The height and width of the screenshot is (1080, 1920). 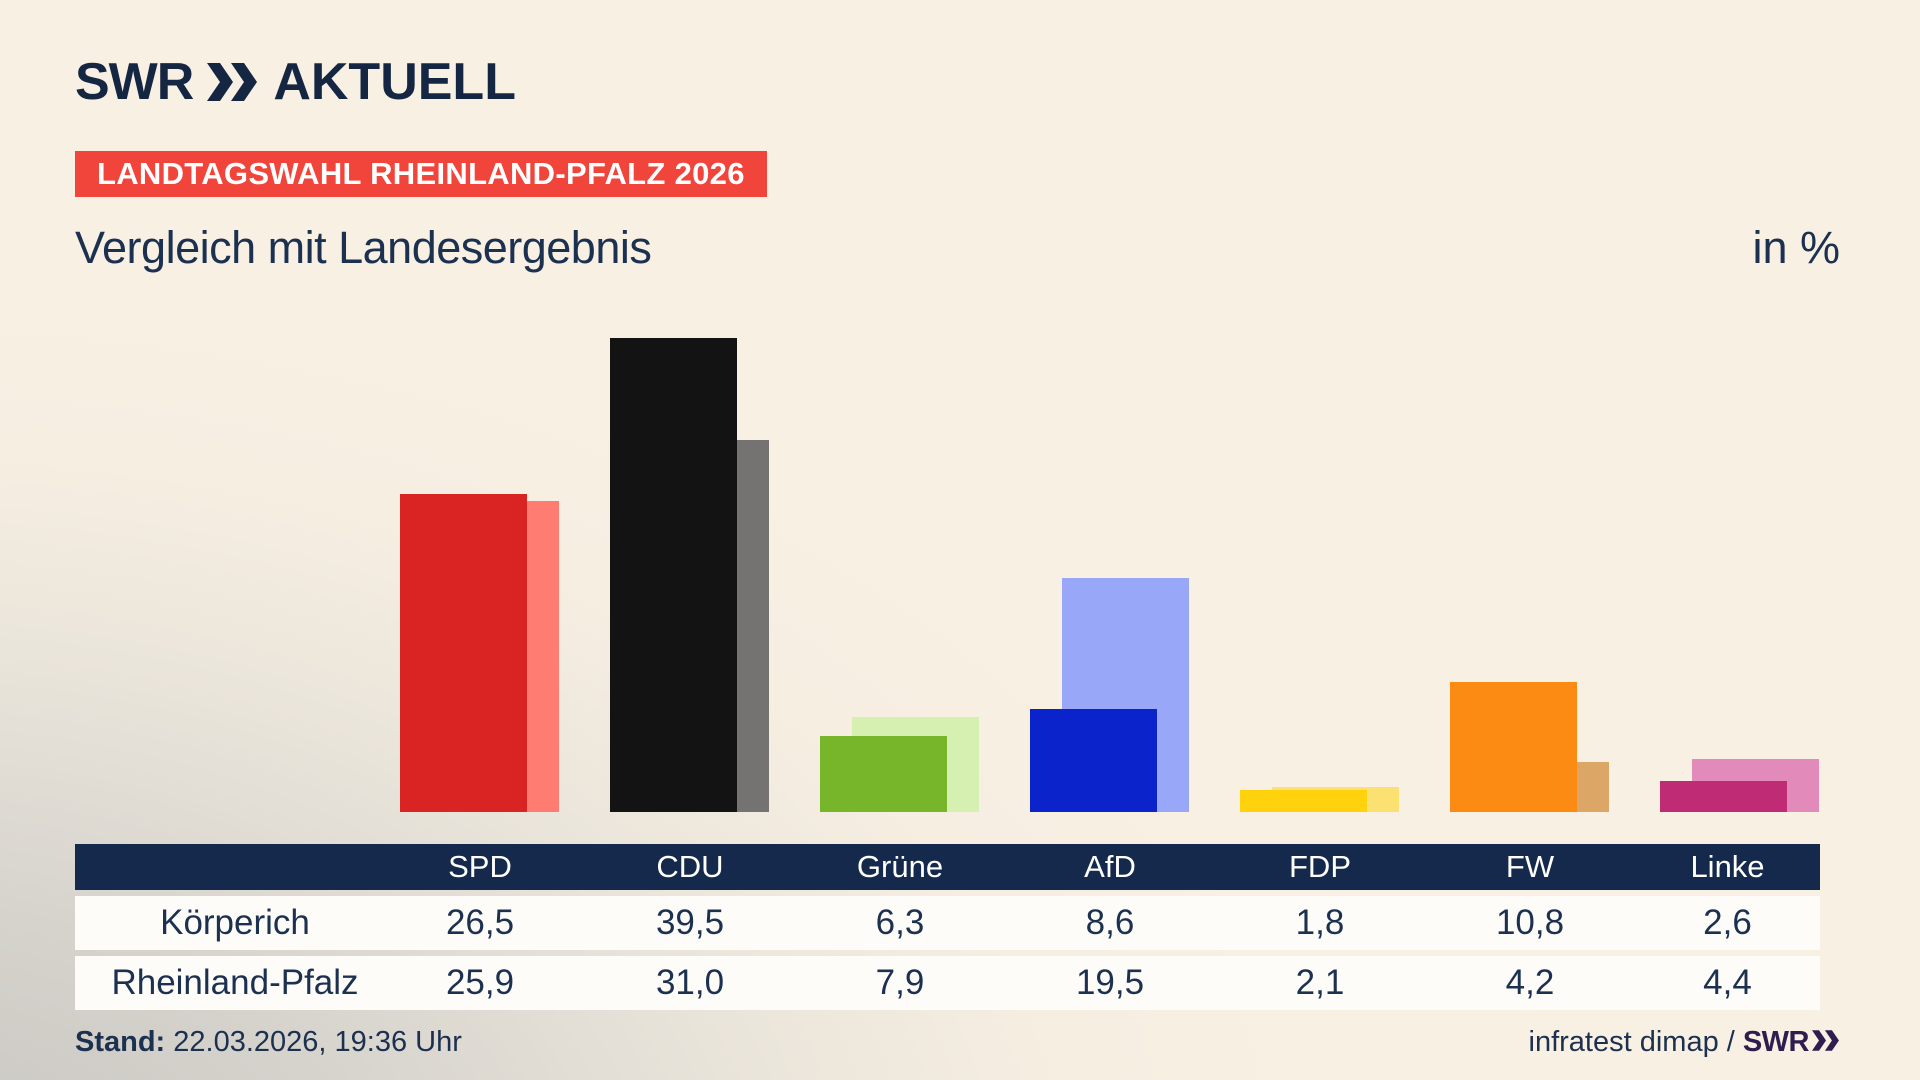 I want to click on stand-value: 22.03.2026, 19:36 Uhr, so click(x=317, y=1042).